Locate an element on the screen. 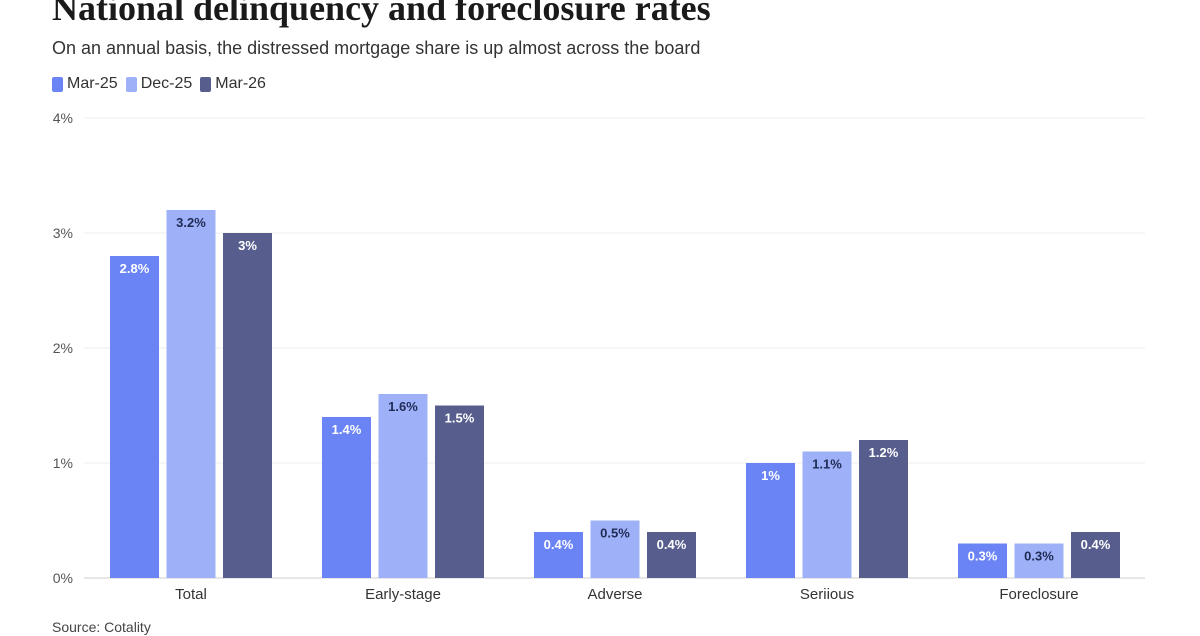 The image size is (1200, 636). y-tick-label: 2% is located at coordinates (63, 348).